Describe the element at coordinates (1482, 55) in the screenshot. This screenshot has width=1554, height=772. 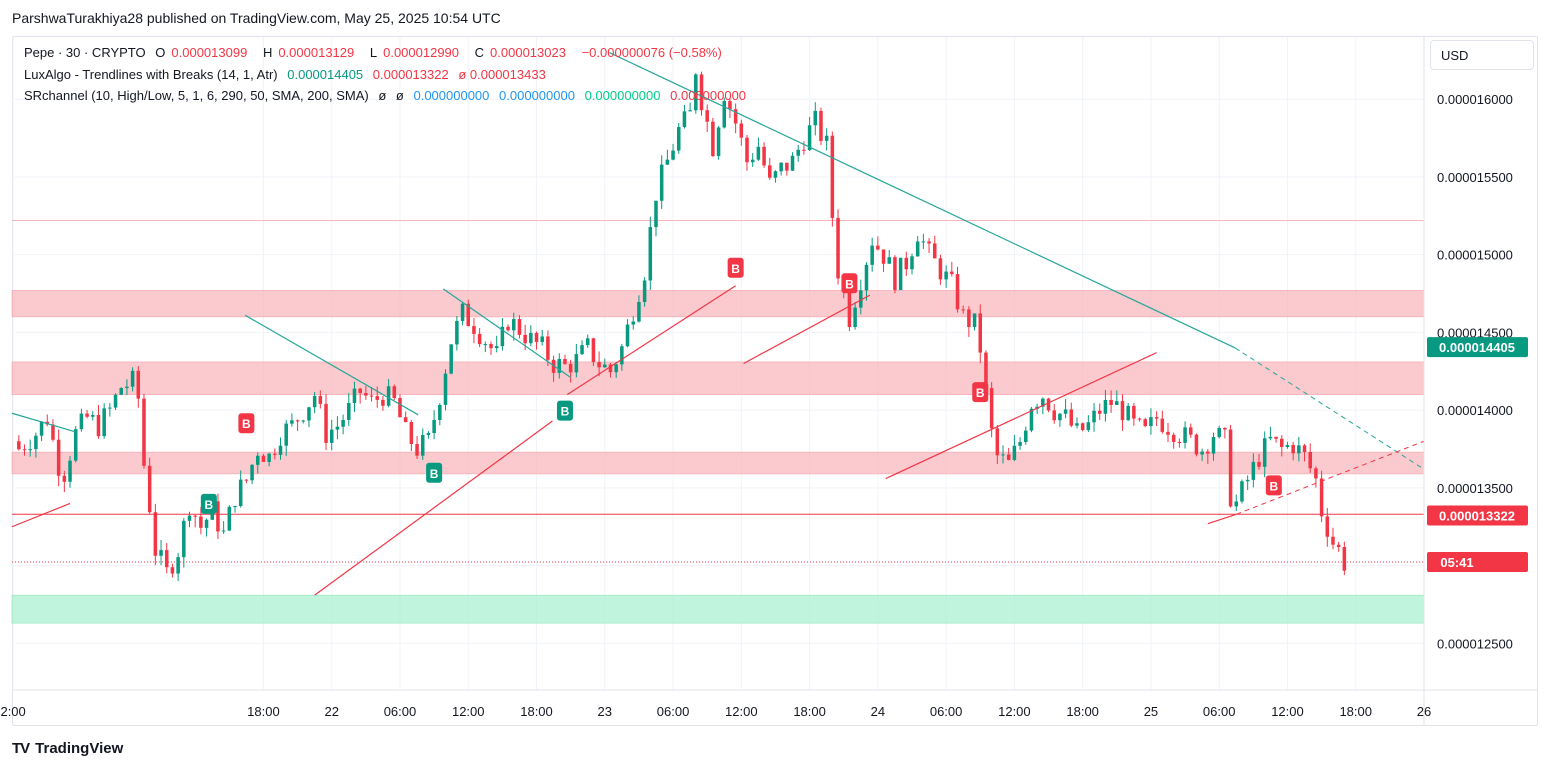
I see `currency-button: USD` at that location.